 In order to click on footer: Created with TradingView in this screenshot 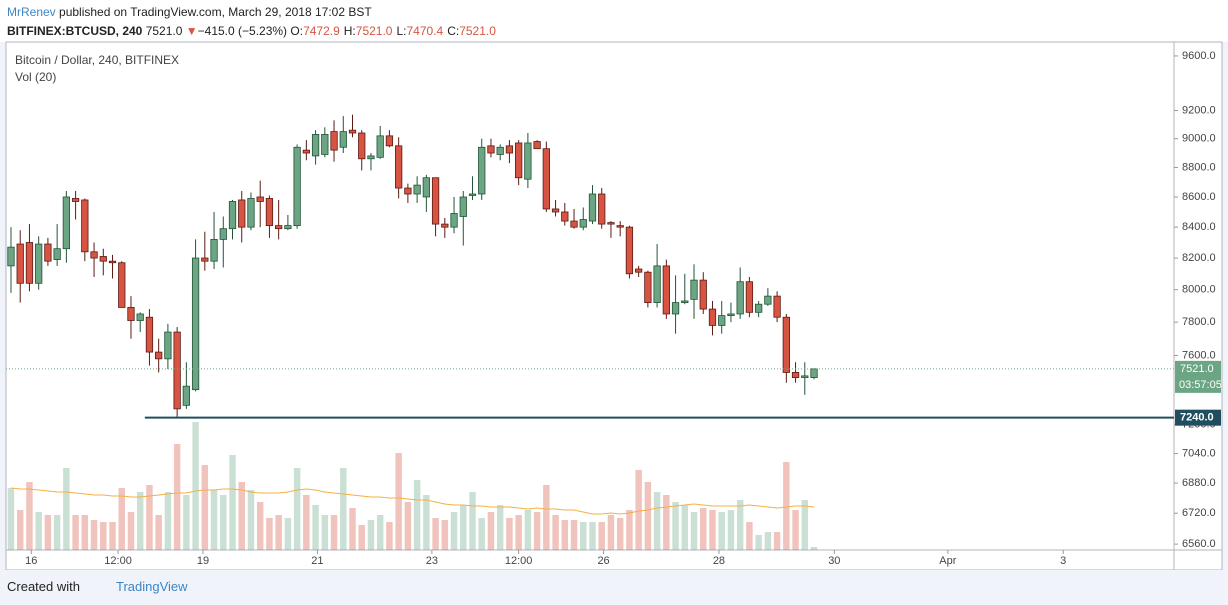, I will do `click(97, 586)`.